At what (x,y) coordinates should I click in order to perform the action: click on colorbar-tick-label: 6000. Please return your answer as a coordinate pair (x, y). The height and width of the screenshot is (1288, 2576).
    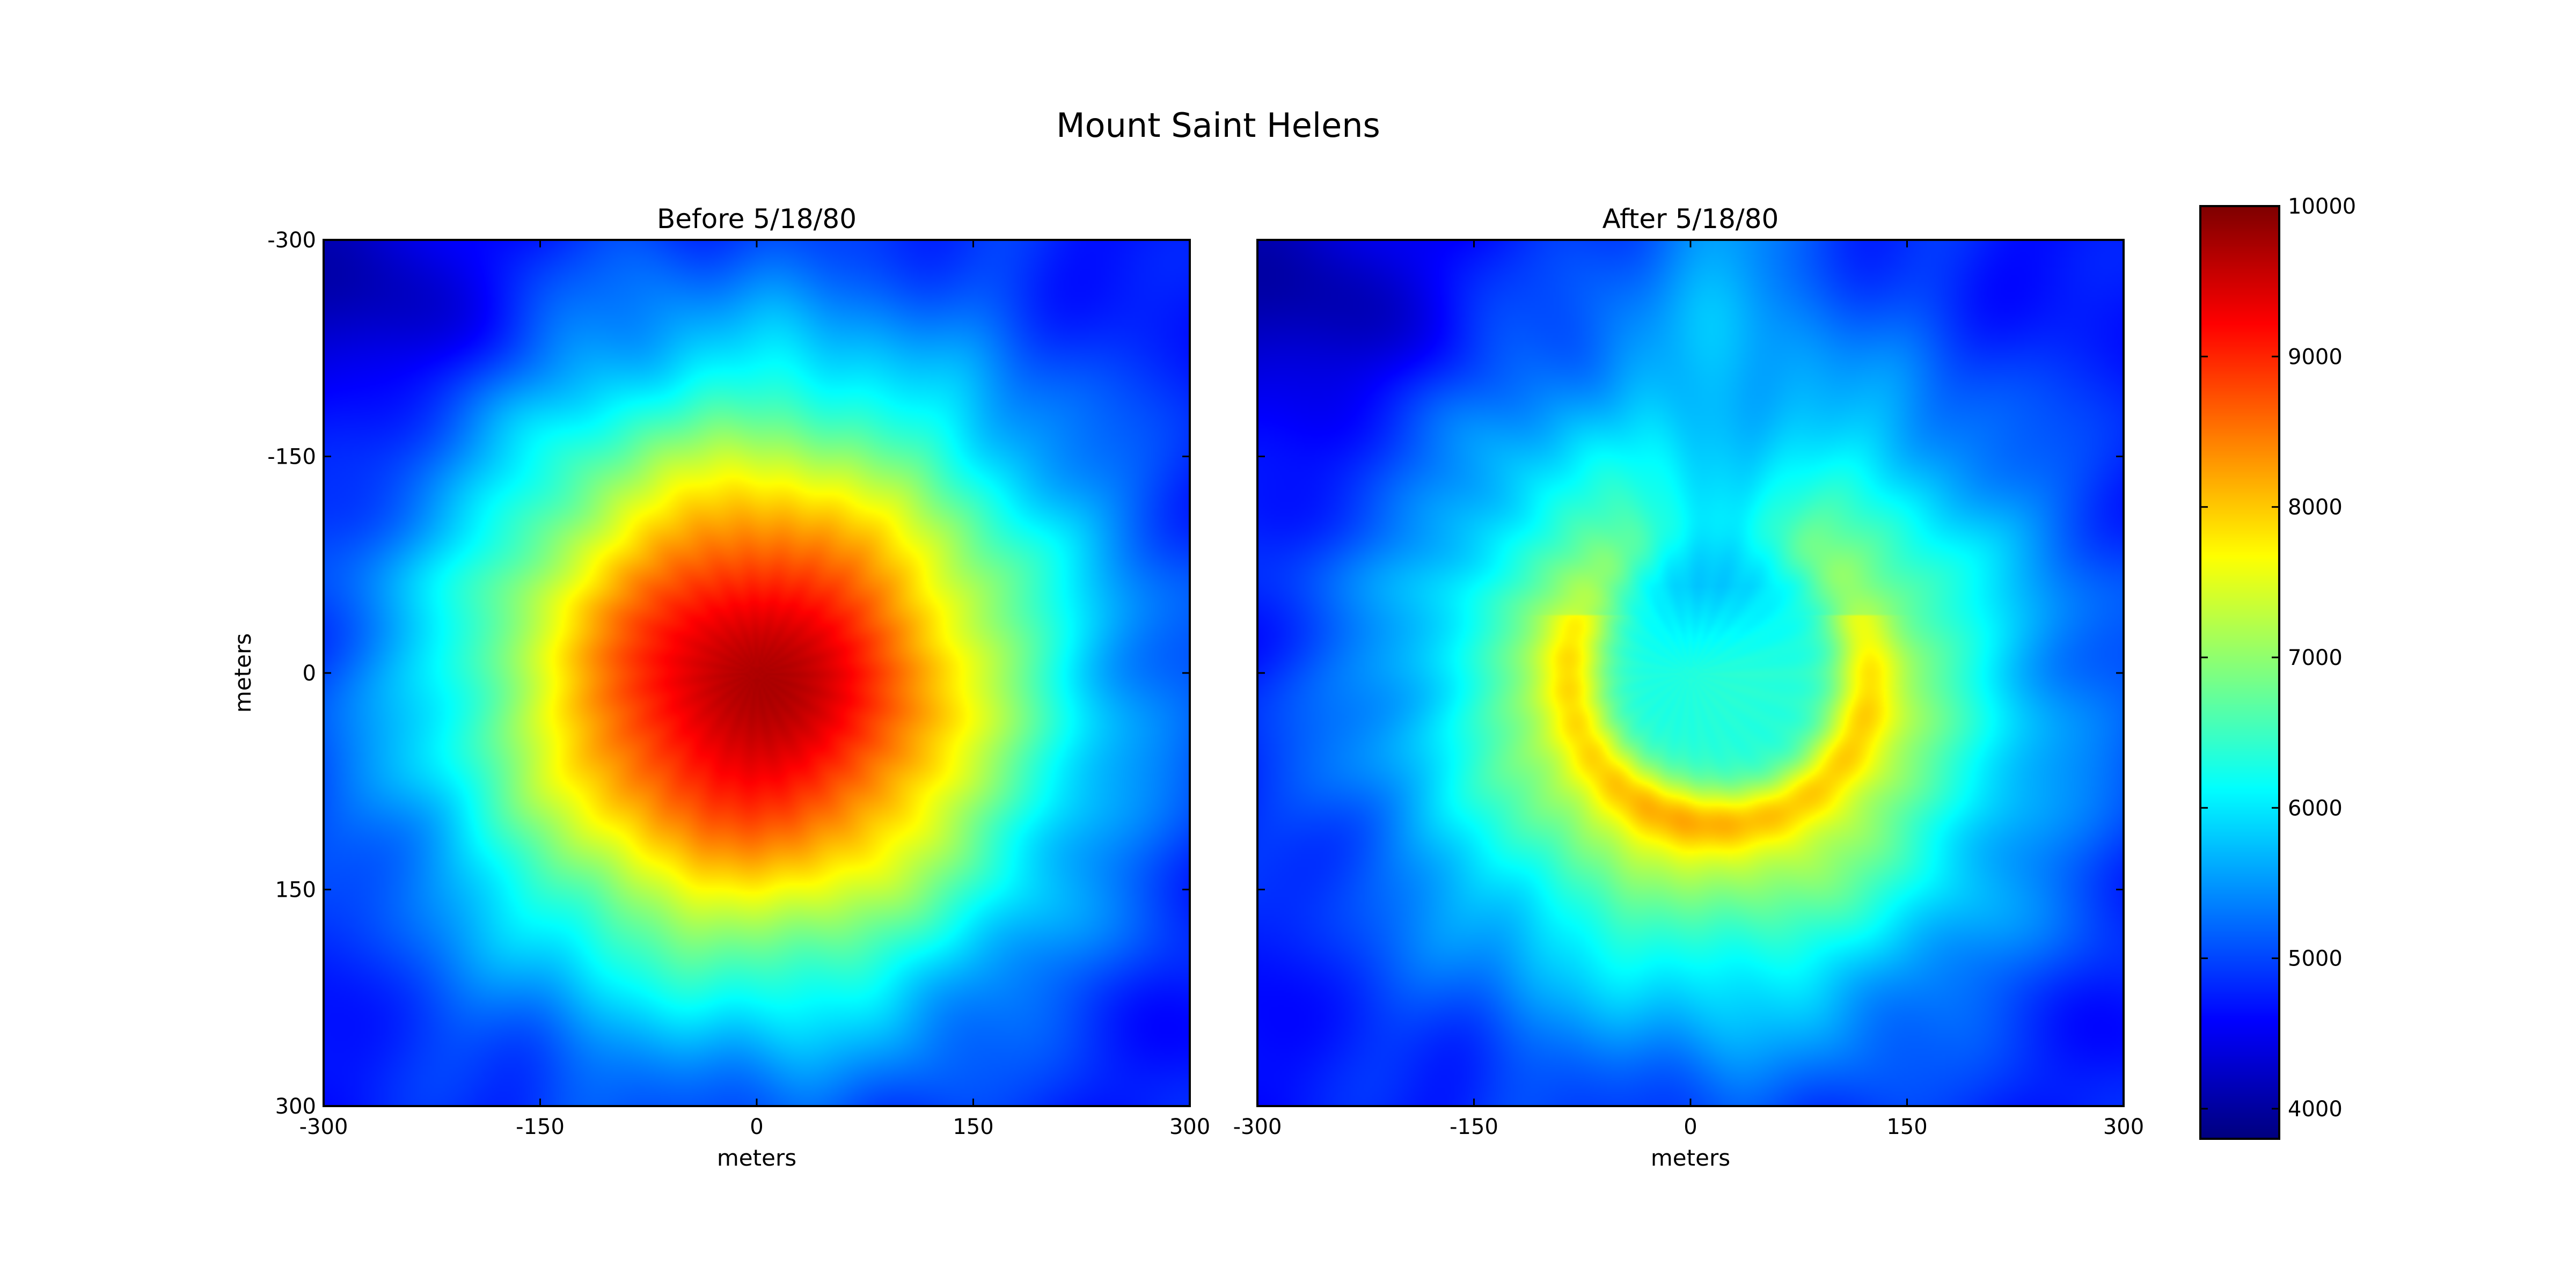
    Looking at the image, I should click on (2315, 808).